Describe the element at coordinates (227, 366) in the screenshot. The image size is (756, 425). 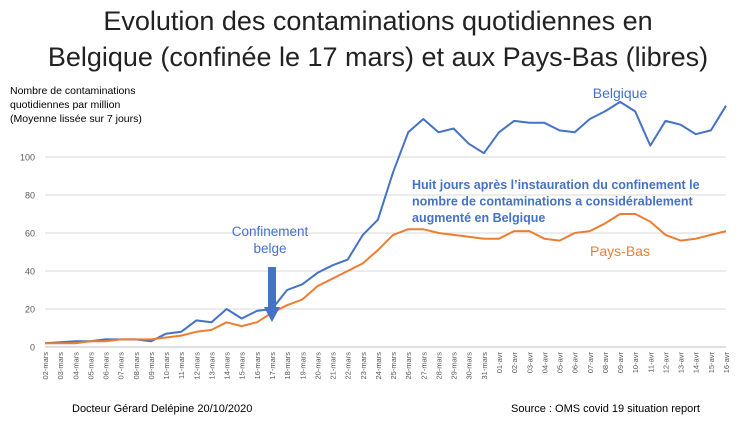
I see `x-tick-label: 14-mars` at that location.